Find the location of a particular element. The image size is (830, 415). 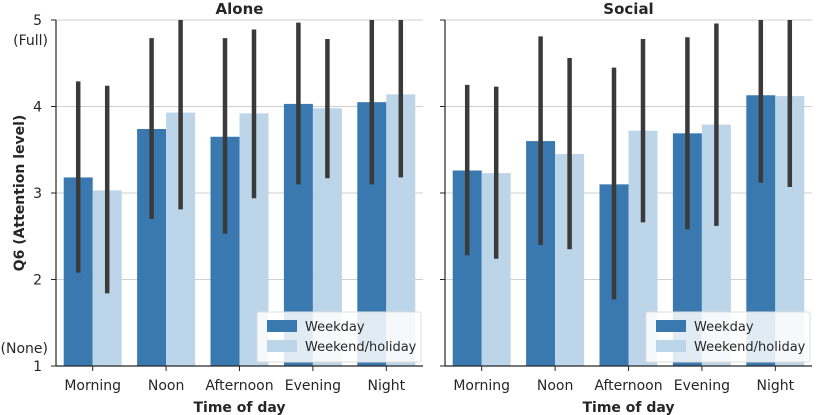

panel-title: Social is located at coordinates (628, 9).